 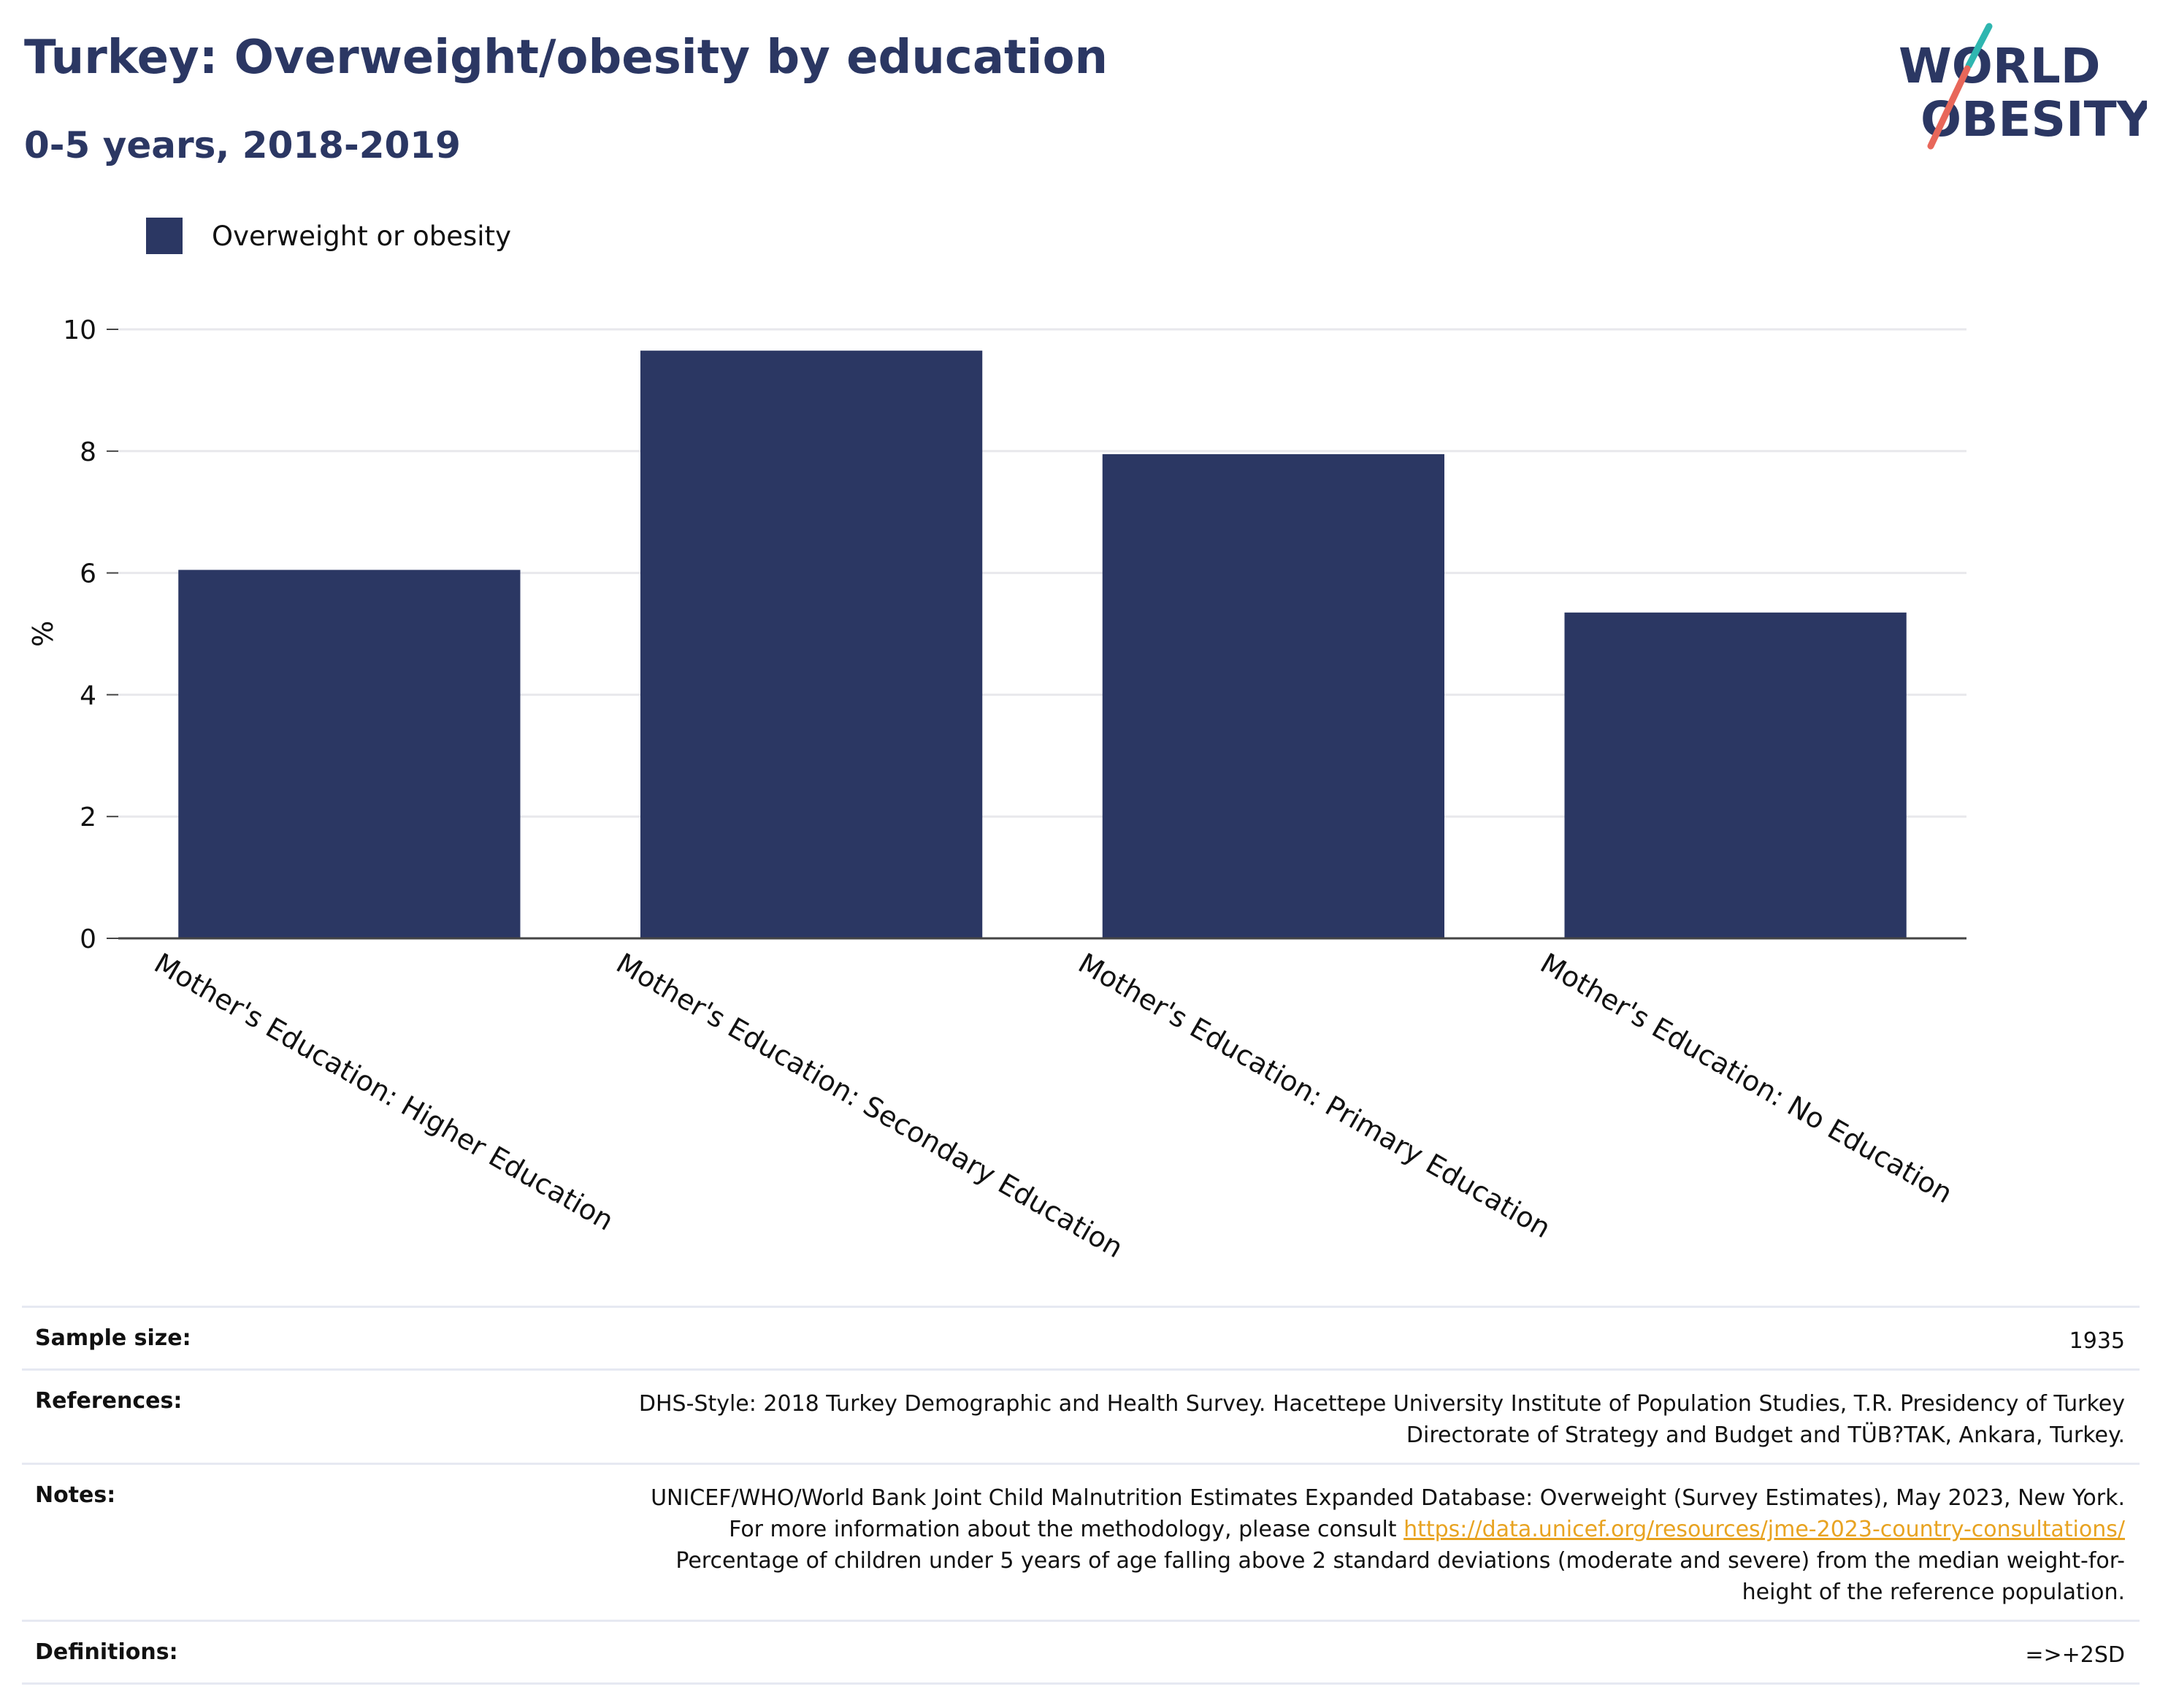 What do you see at coordinates (384, 1092) in the screenshot?
I see `x-tick-label: Mother's Education: Higher Education` at bounding box center [384, 1092].